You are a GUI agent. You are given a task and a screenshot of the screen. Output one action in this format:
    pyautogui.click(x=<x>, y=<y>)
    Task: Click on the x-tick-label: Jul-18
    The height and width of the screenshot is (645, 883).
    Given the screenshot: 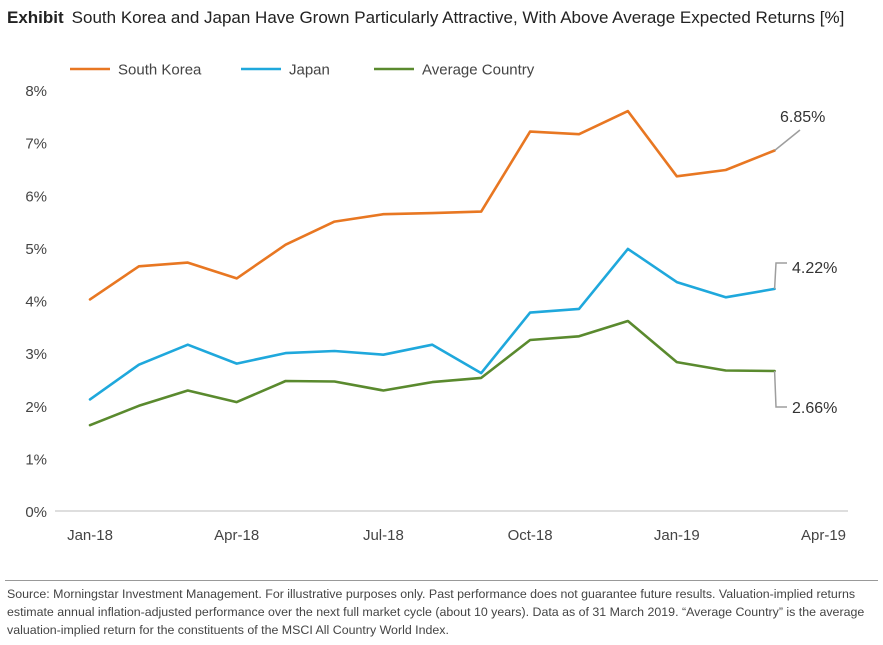 What is the action you would take?
    pyautogui.click(x=383, y=535)
    